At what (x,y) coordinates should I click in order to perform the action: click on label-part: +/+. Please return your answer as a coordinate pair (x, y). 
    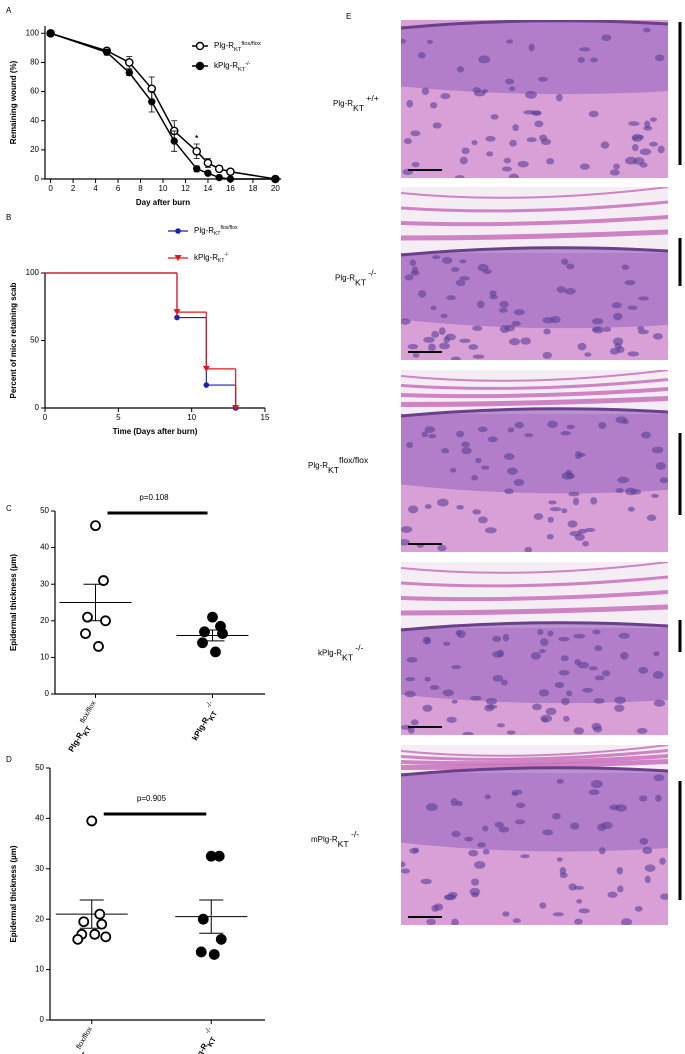
    Looking at the image, I should click on (371, 98).